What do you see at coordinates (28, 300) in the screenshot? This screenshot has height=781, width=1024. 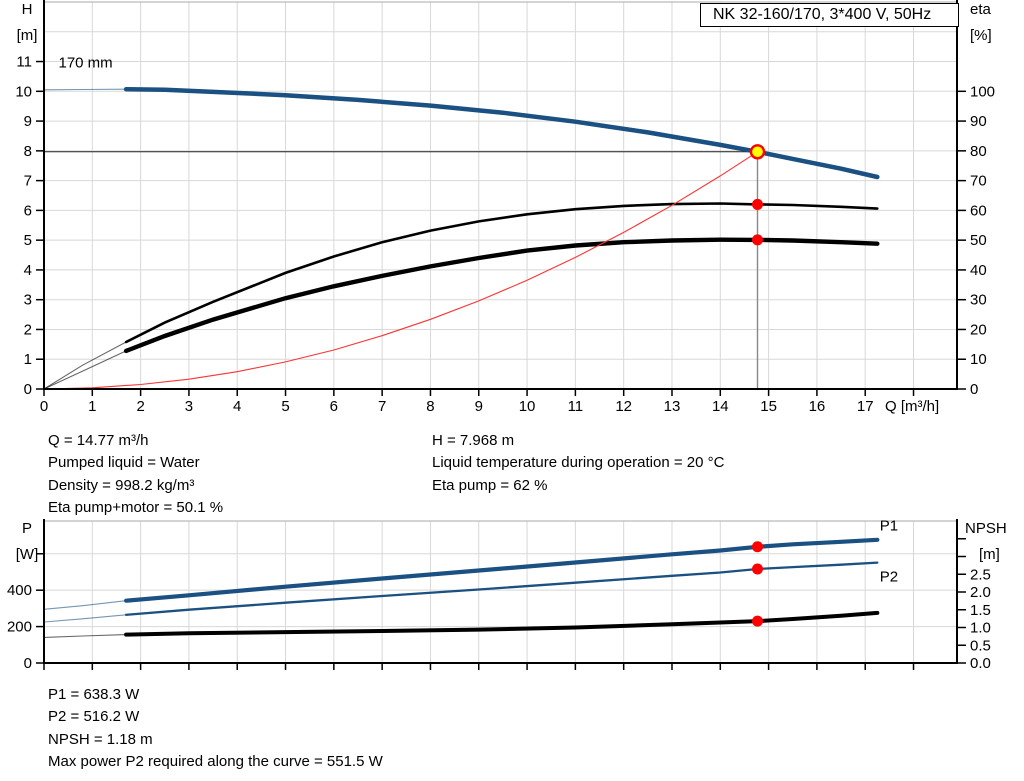 I see `left-tick-label: 3` at bounding box center [28, 300].